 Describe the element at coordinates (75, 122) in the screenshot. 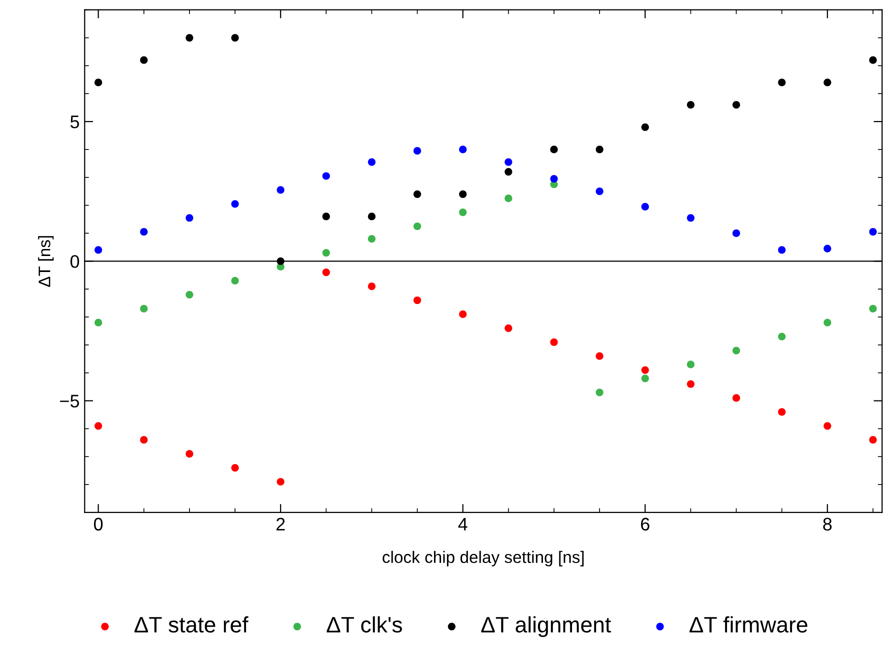

I see `y-tick-label: 5` at that location.